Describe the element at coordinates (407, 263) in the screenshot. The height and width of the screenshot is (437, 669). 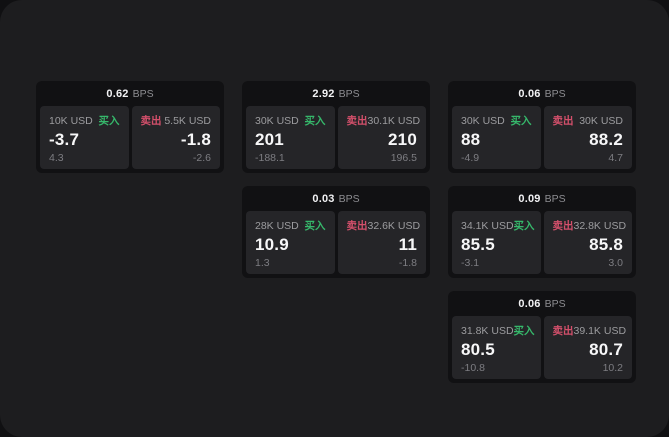
I see `sell-sub-value: -1.8` at that location.